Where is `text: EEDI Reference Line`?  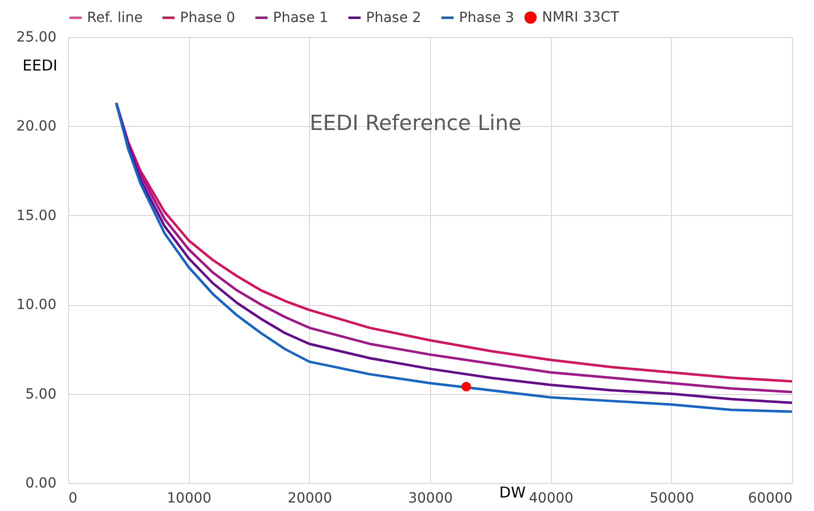 text: EEDI Reference Line is located at coordinates (416, 122).